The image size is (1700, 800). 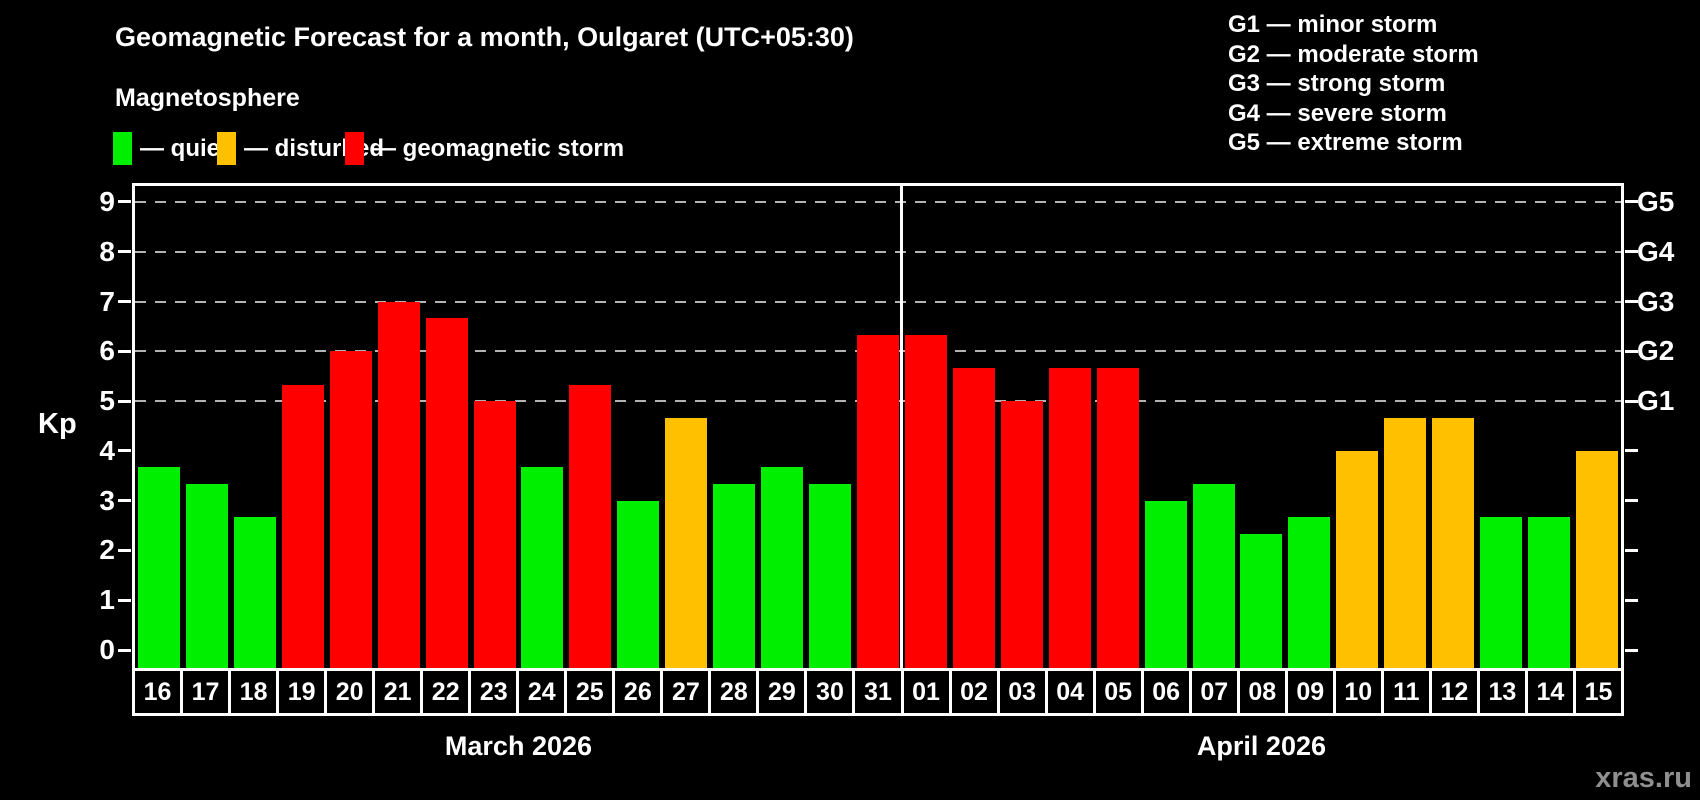 What do you see at coordinates (902, 427) in the screenshot?
I see `month-separator-line` at bounding box center [902, 427].